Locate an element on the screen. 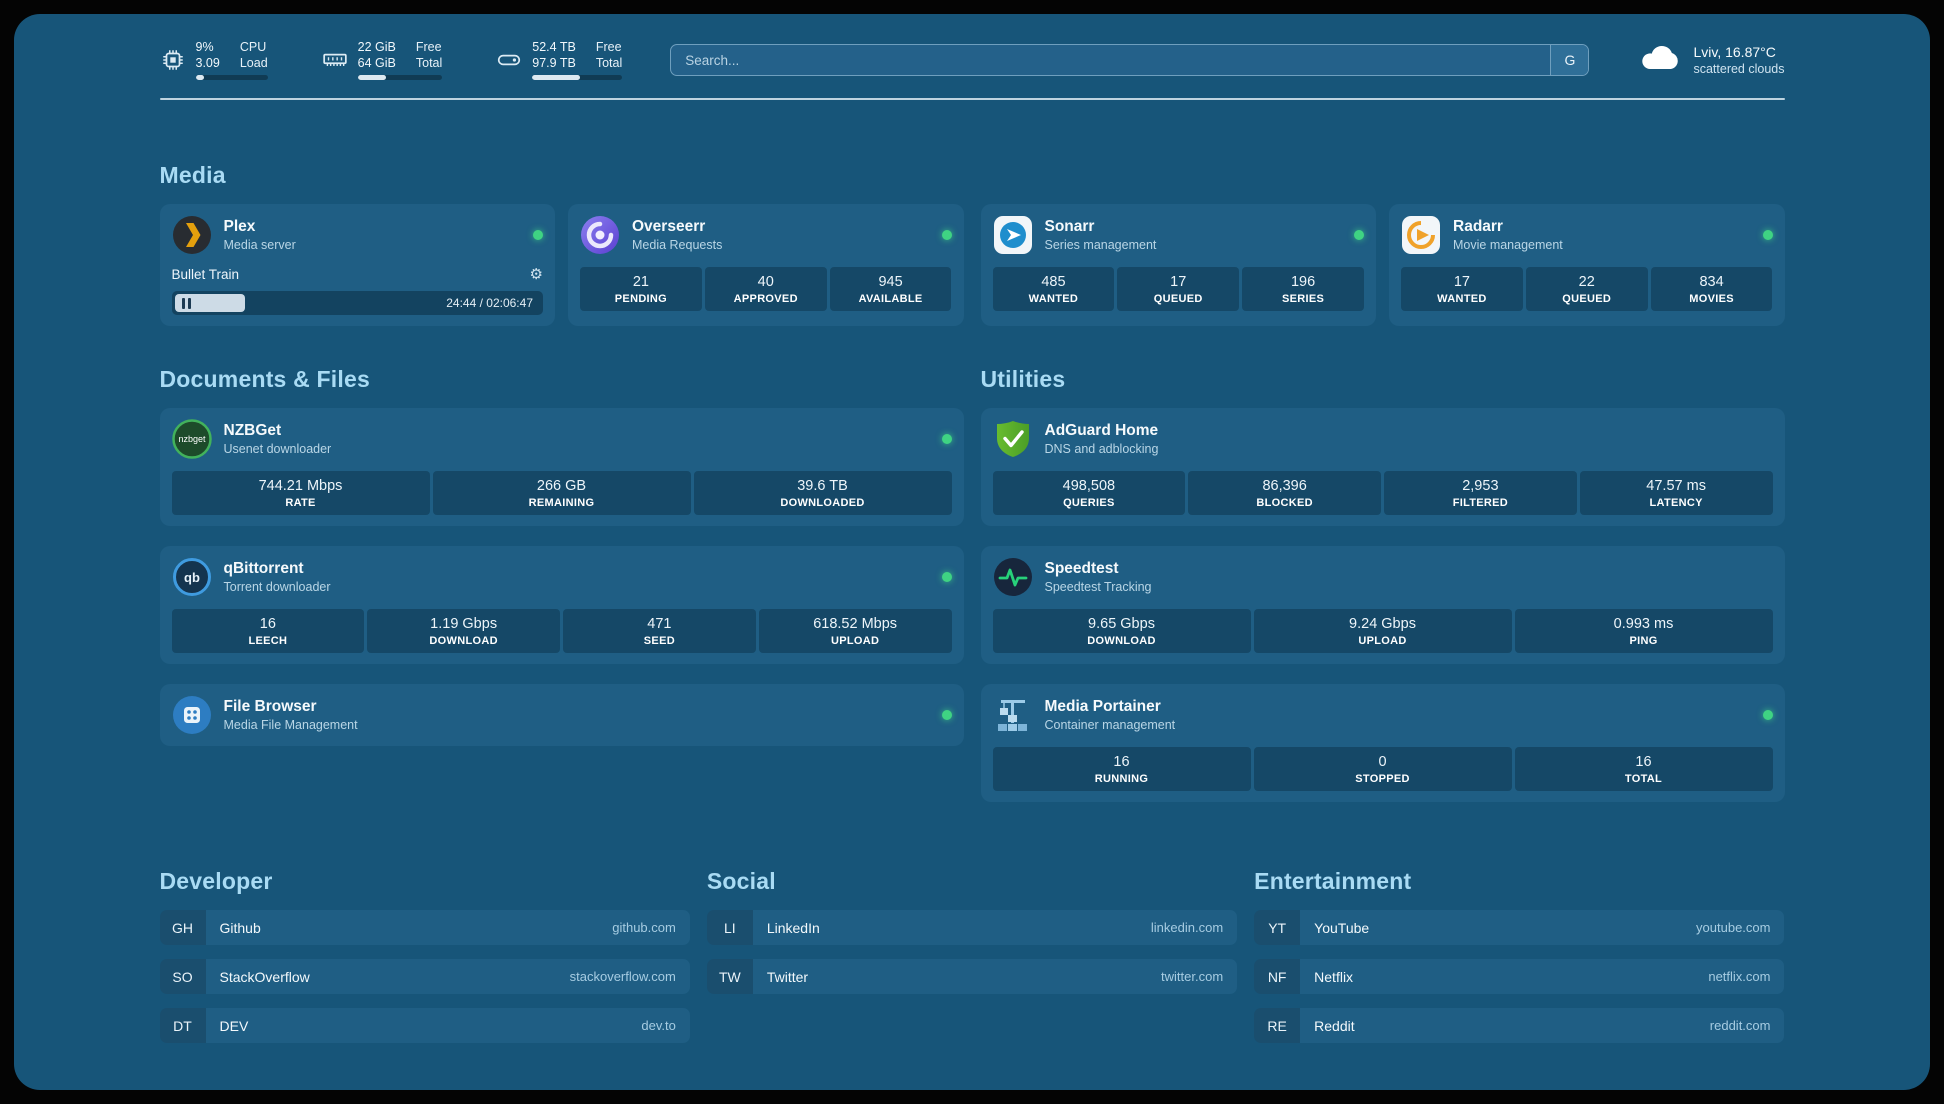  svg-text: qb is located at coordinates (192, 577).